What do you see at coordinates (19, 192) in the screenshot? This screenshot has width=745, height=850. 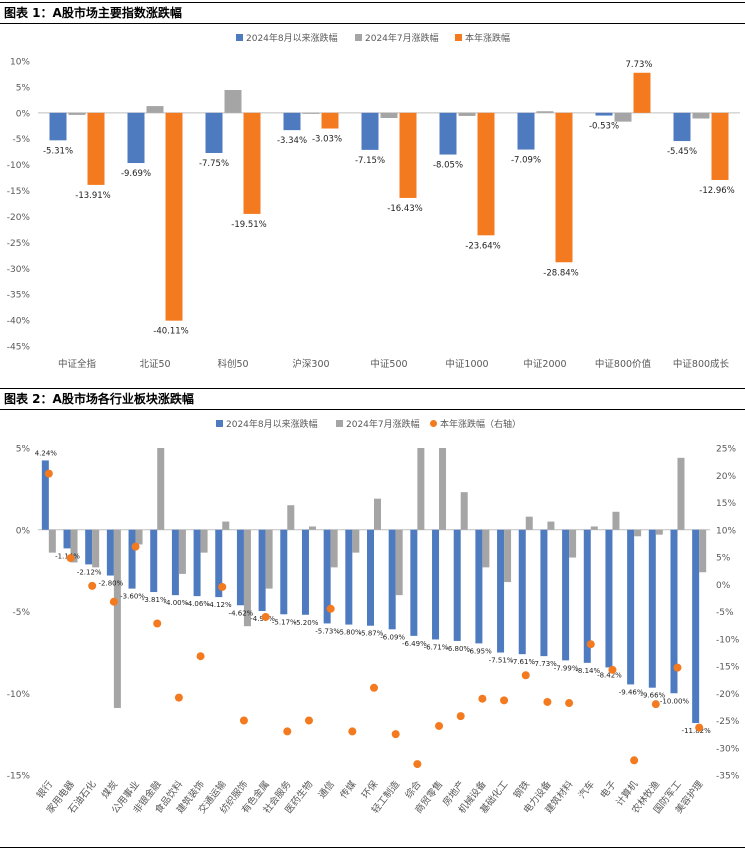 I see `chart1-ytick-label: -15%` at bounding box center [19, 192].